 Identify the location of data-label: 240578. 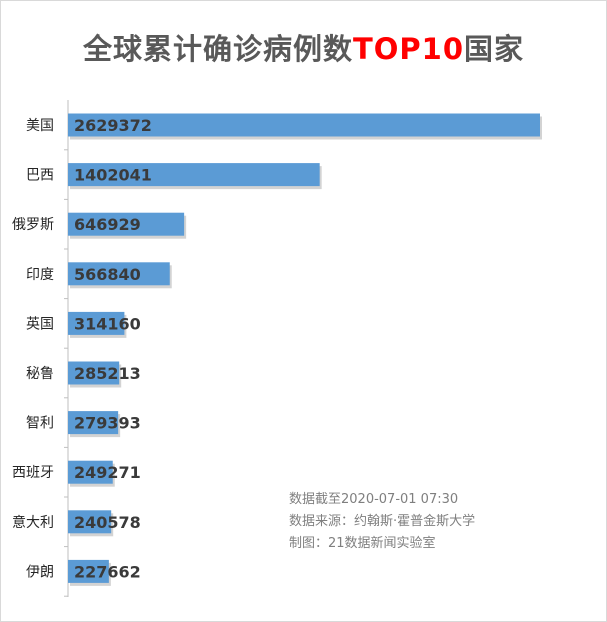
(107, 522).